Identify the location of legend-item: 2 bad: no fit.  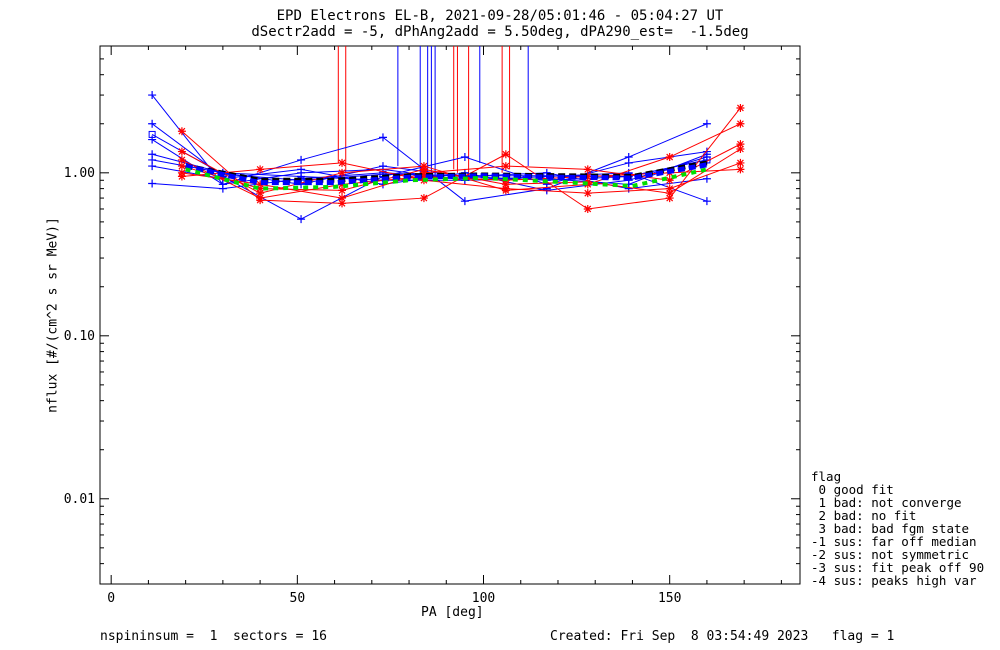
(864, 515).